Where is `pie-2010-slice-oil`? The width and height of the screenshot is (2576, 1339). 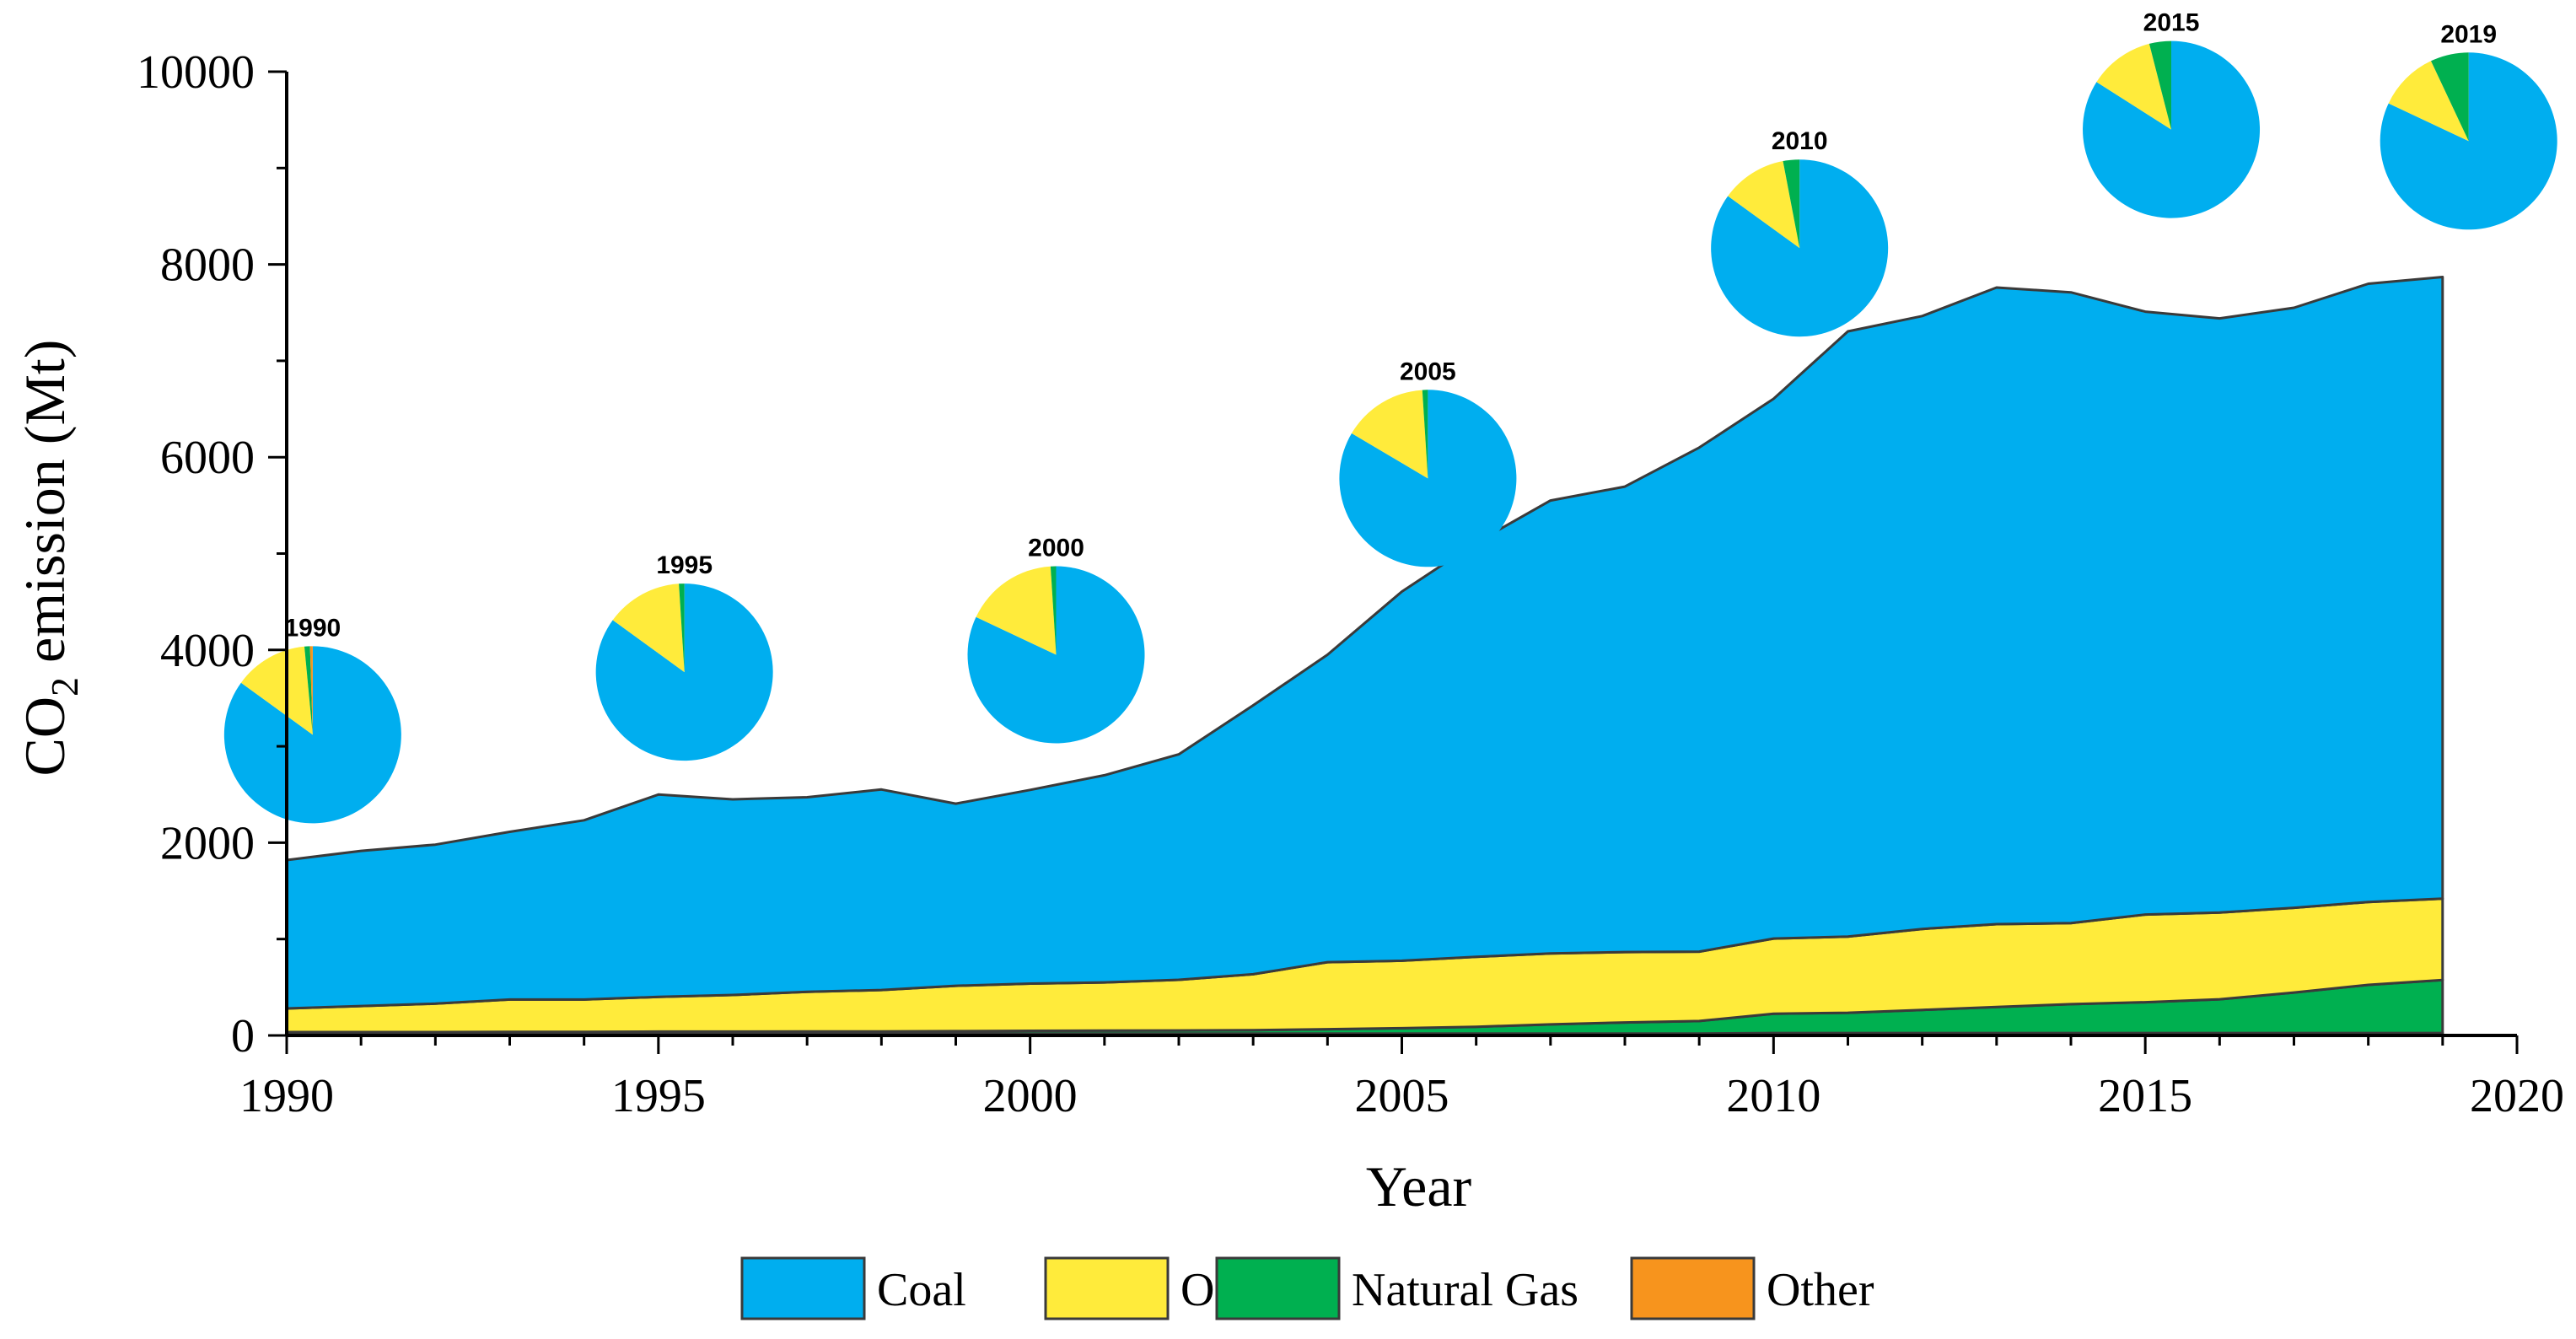
pie-2010-slice-oil is located at coordinates (1764, 205).